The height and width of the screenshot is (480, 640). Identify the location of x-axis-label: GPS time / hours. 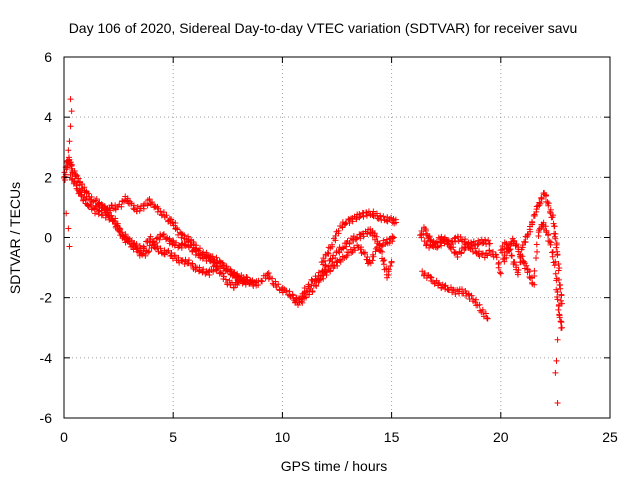
(334, 466).